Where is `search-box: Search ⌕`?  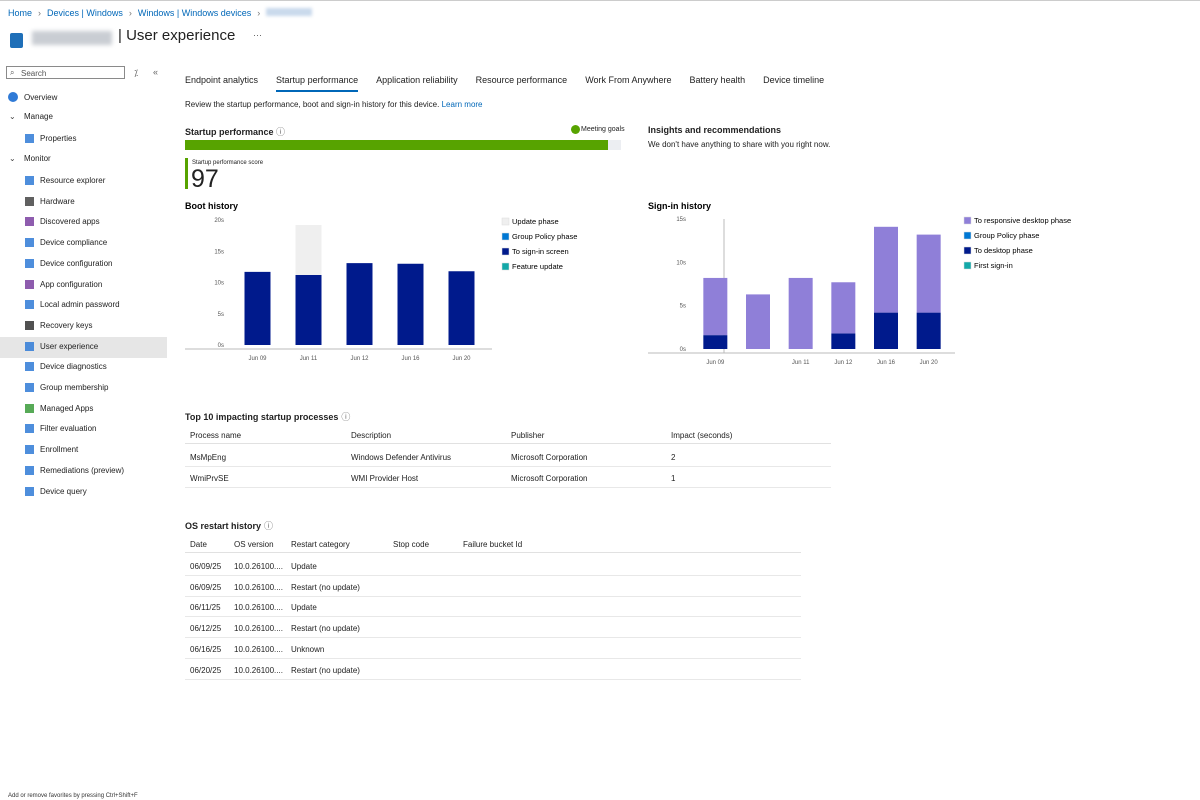 search-box: Search ⌕ is located at coordinates (65, 72).